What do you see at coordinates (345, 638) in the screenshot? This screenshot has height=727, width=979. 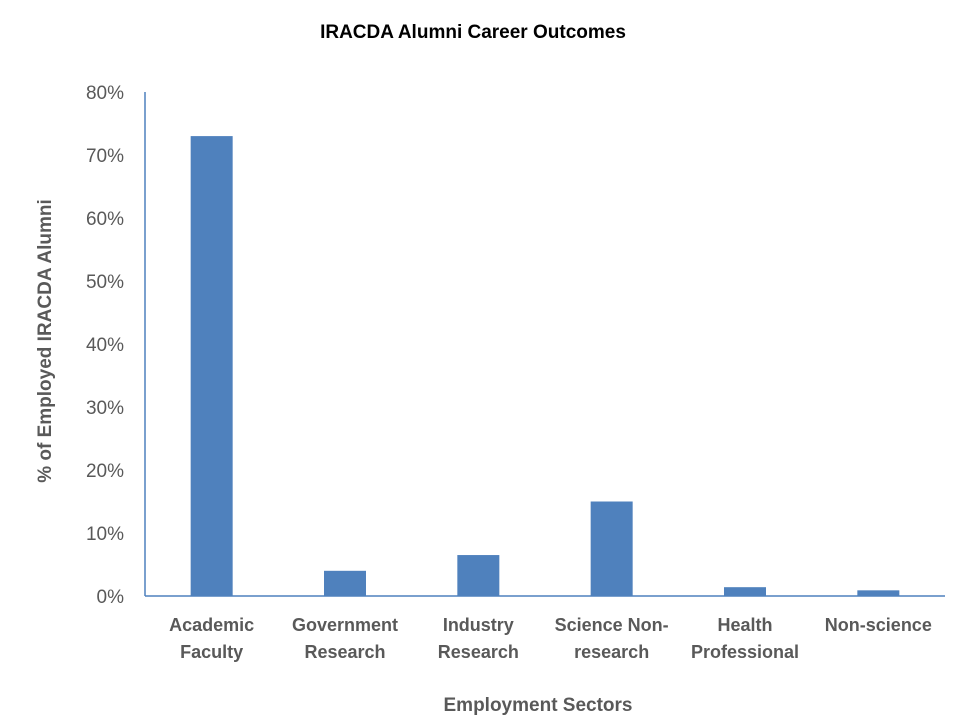 I see `x-category-label: Government Research` at bounding box center [345, 638].